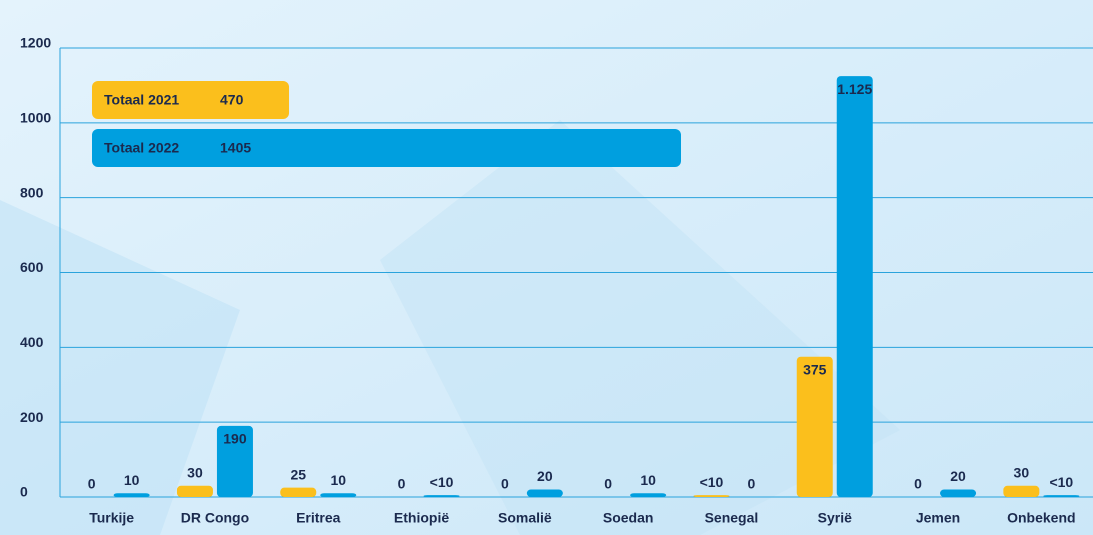 This screenshot has height=535, width=1093. What do you see at coordinates (35, 118) in the screenshot?
I see `y-tick-label: 1000` at bounding box center [35, 118].